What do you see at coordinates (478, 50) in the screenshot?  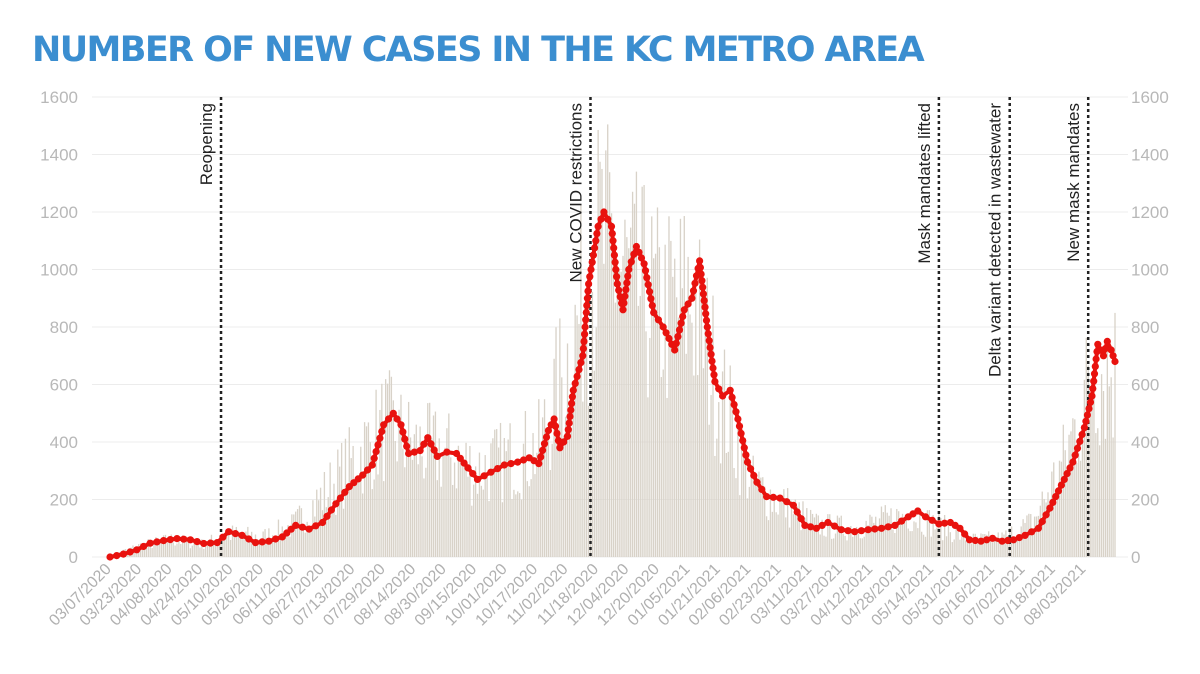 I see `chart-title: NUMBER OF NEW CASES IN THE KC METRO AREA` at bounding box center [478, 50].